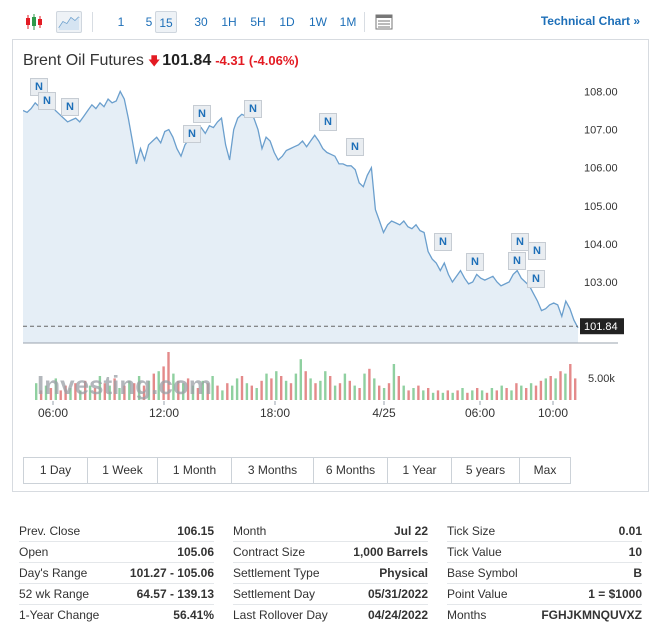 The width and height of the screenshot is (656, 637). Describe the element at coordinates (53, 413) in the screenshot. I see `x-tick-label: 06:00` at that location.